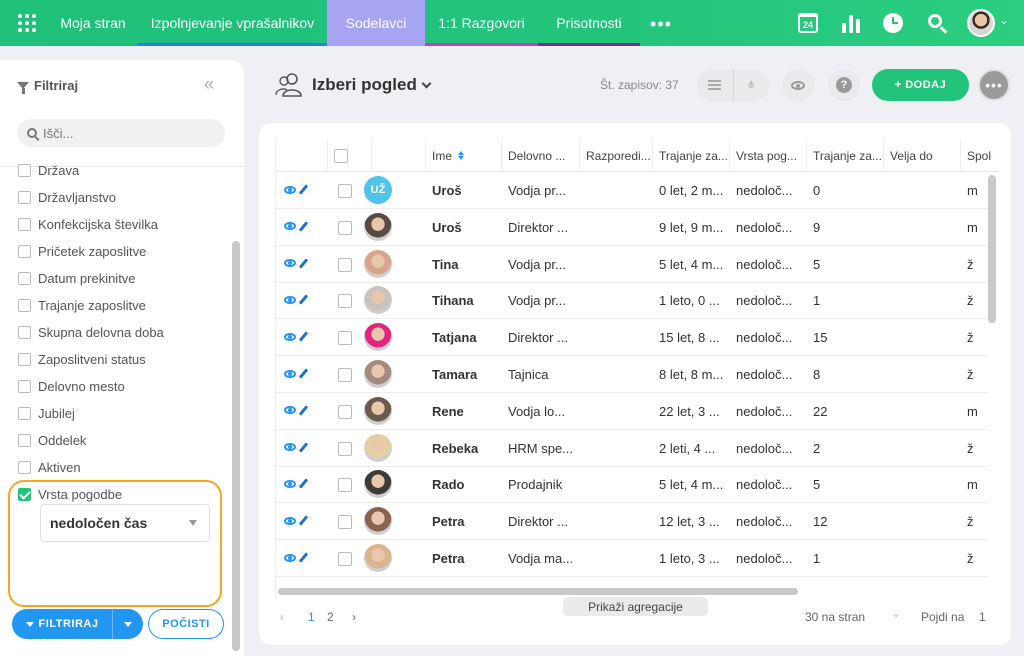  I want to click on nav-item-sodelavci: Sodelavci, so click(376, 23).